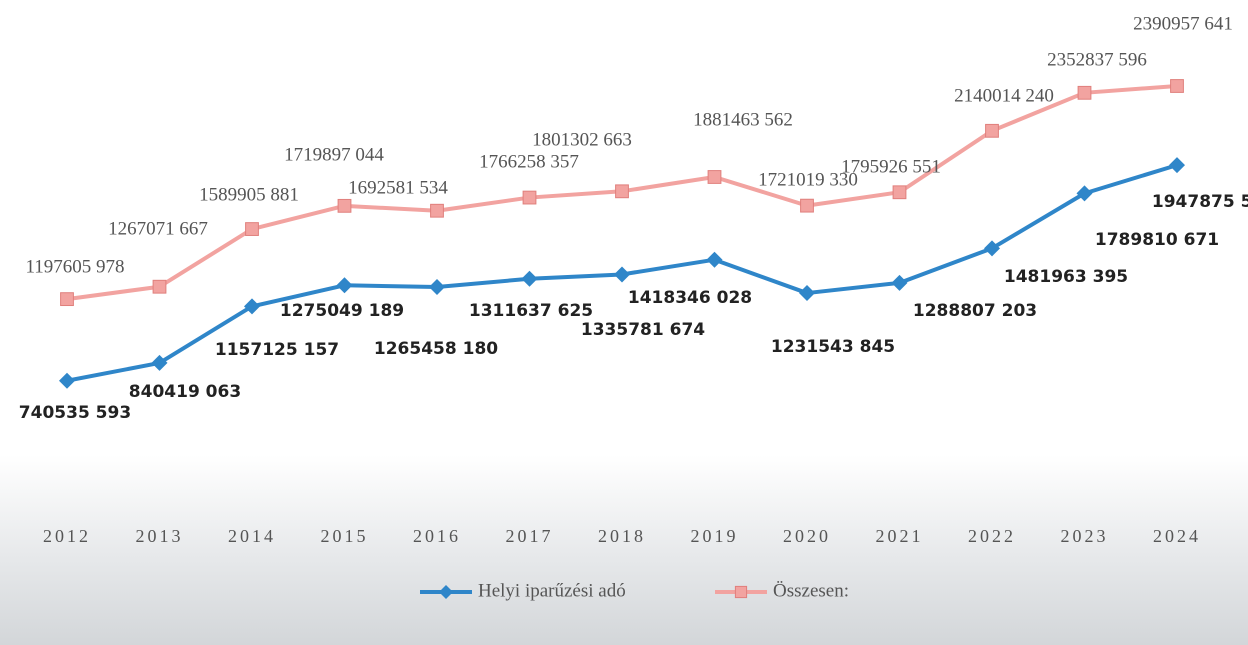 This screenshot has height=645, width=1248. I want to click on legend-label: Helyi iparűzési adó, so click(552, 590).